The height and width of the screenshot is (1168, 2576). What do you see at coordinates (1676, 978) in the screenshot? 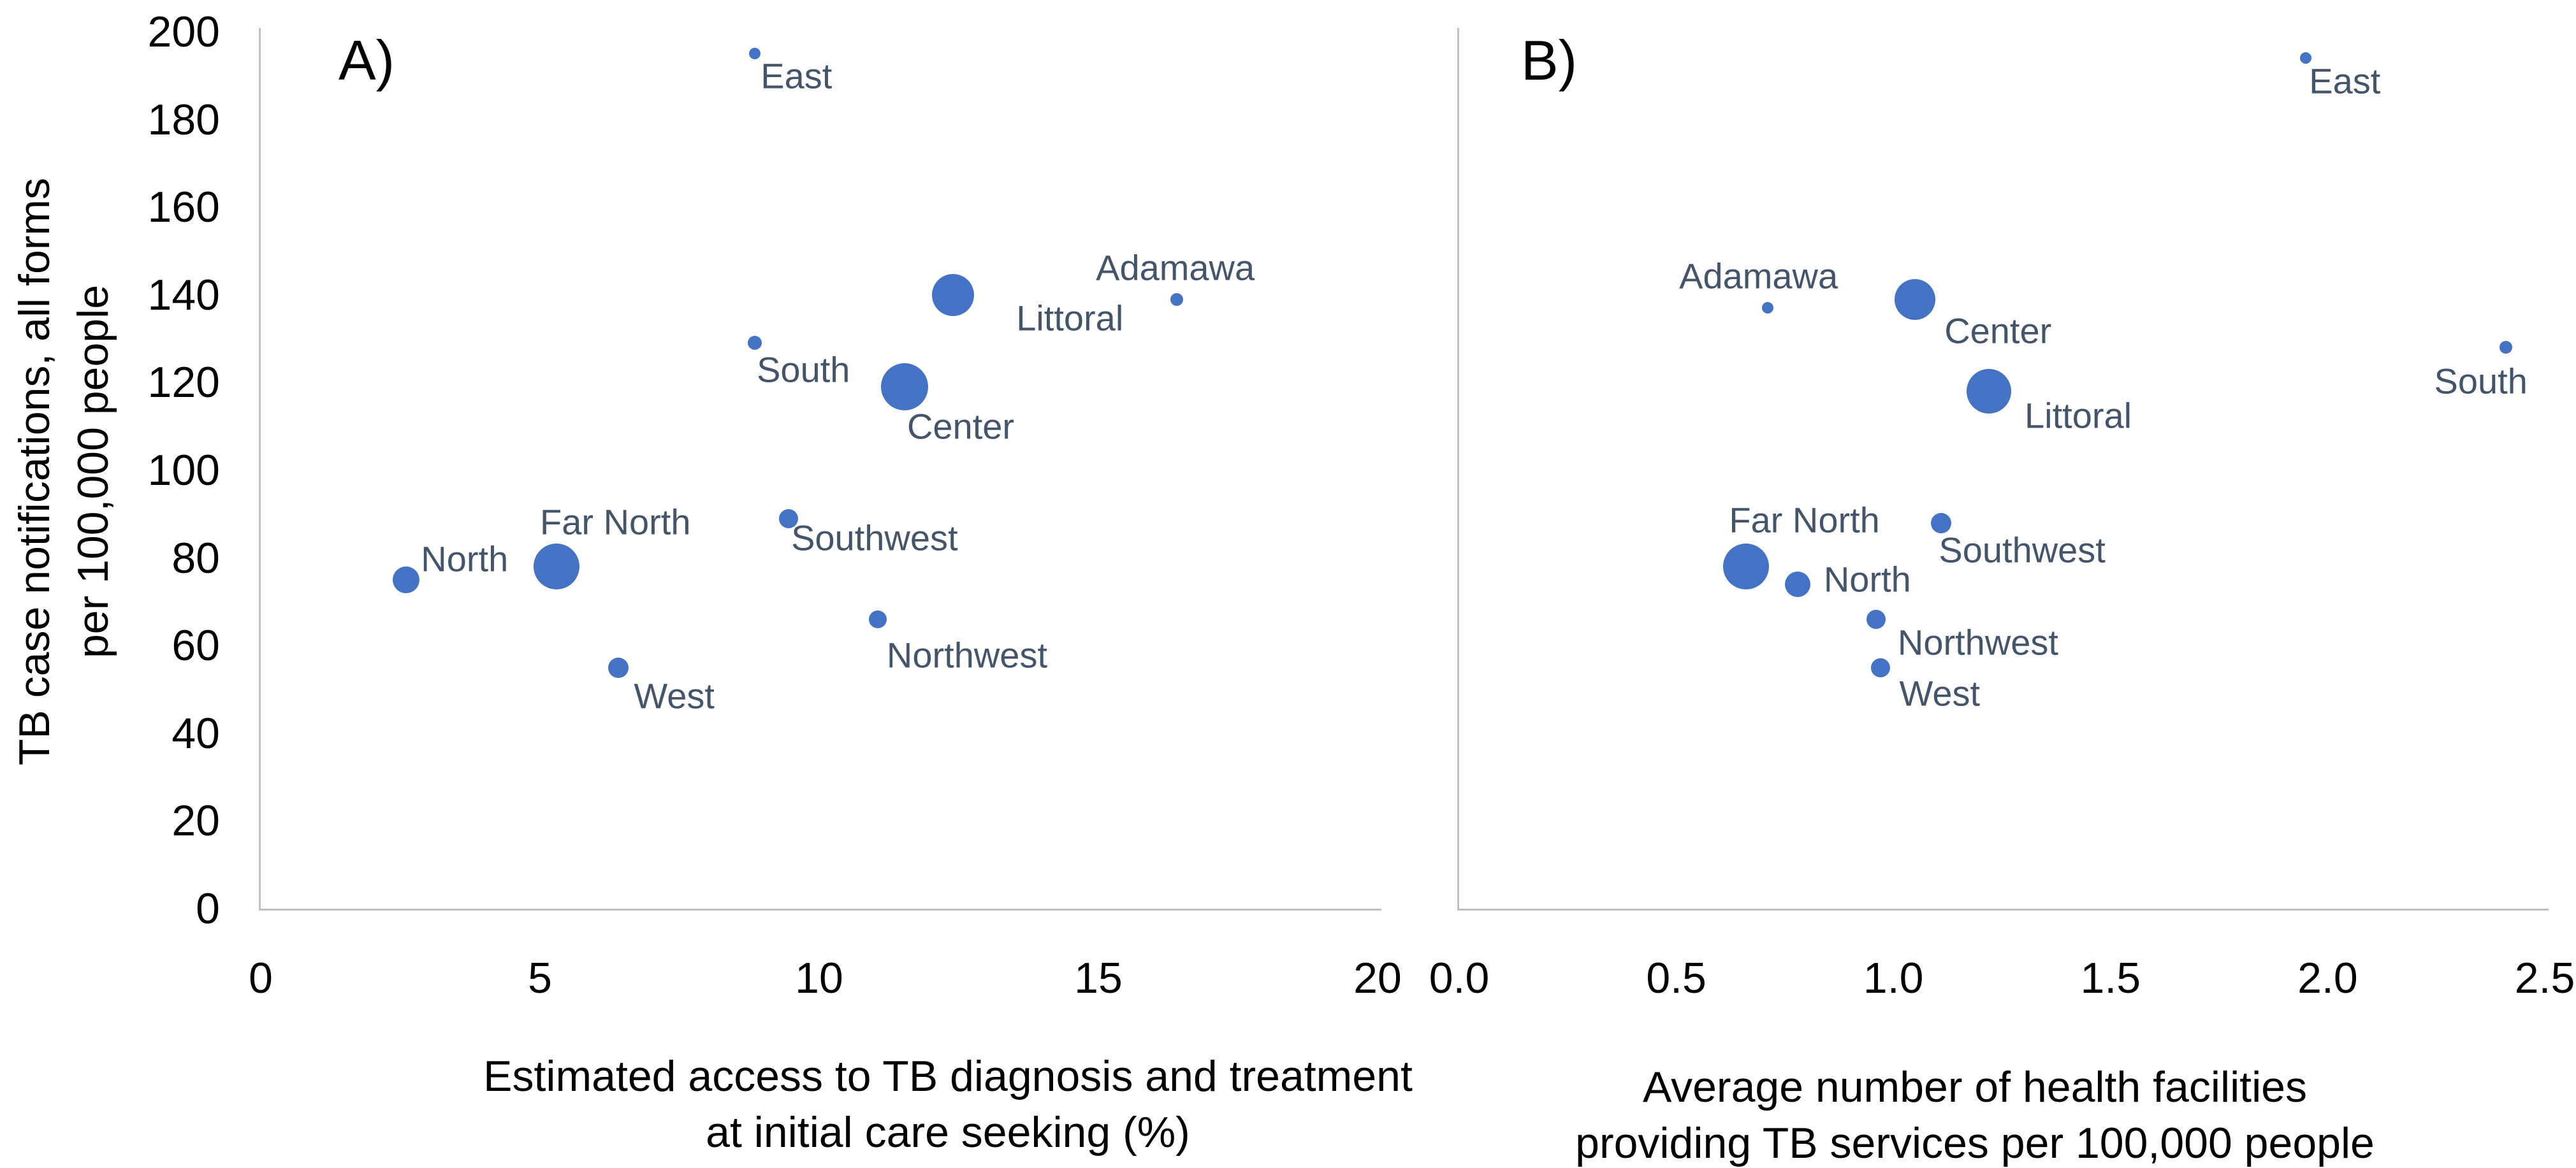
I see `x-axis-tick-label: 0.5` at bounding box center [1676, 978].